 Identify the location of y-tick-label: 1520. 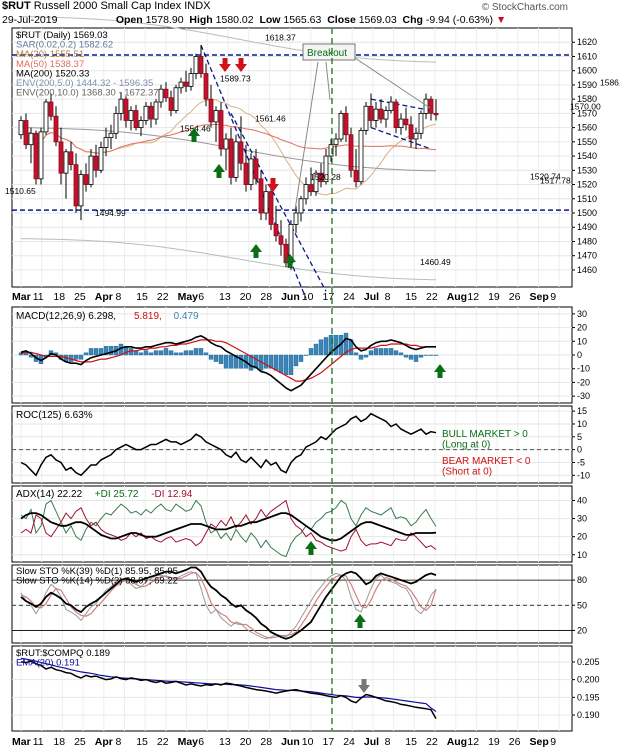
(587, 185).